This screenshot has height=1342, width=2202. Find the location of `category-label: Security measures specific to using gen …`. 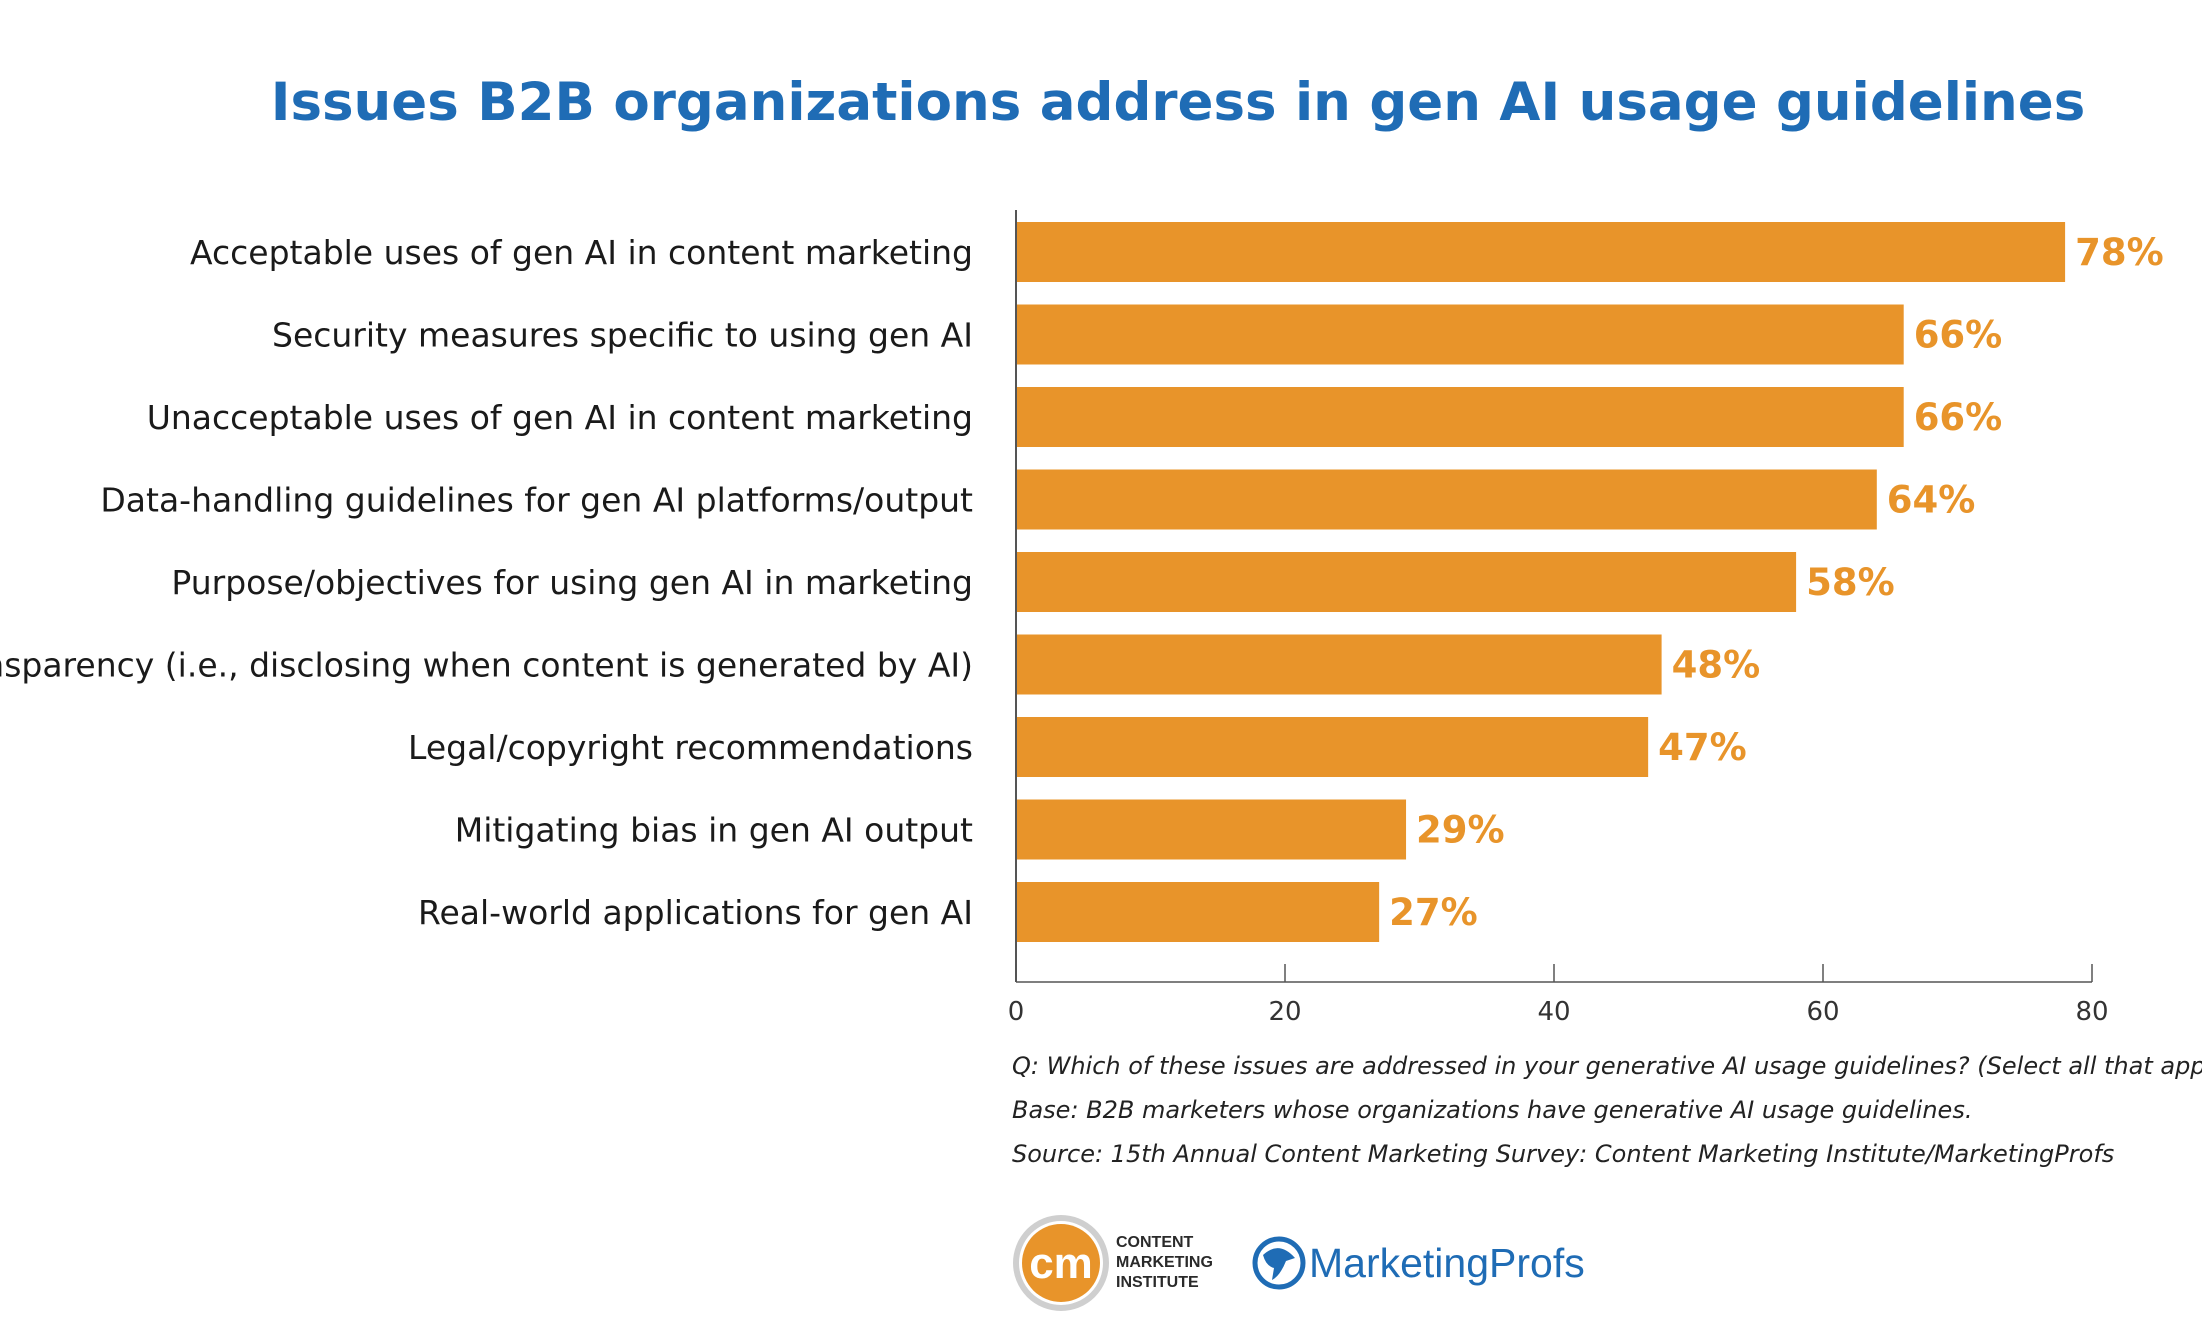

category-label: Security measures specific to using gen … is located at coordinates (622, 335).